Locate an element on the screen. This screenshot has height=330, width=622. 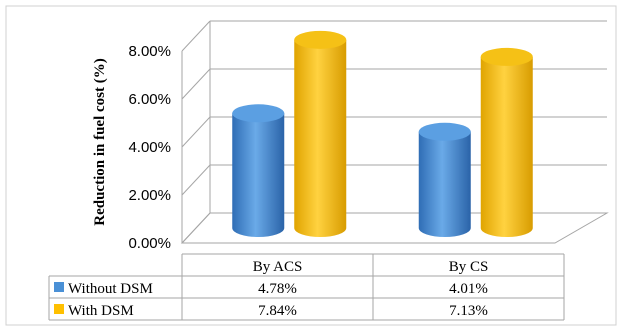
y-tick-label: 0.00% is located at coordinates (149, 243).